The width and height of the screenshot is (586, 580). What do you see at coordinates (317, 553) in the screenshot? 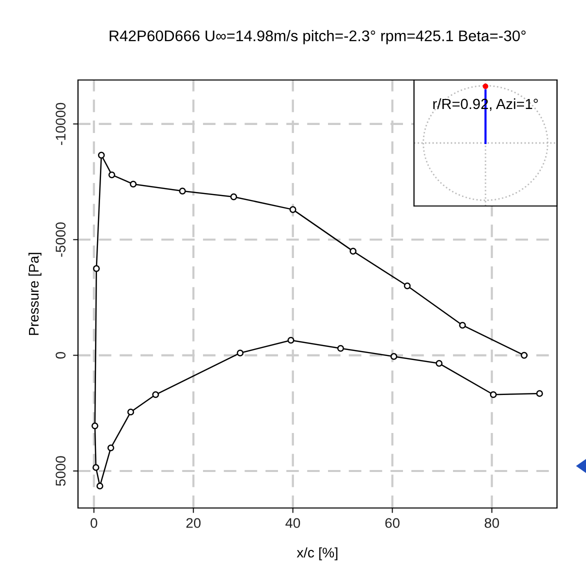
I see `x-axis-title: x/c [%]` at bounding box center [317, 553].